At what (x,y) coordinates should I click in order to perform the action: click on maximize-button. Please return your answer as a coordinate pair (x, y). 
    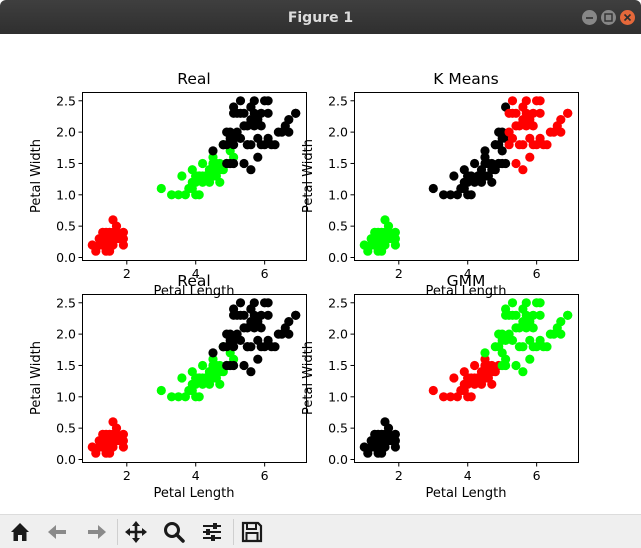
    Looking at the image, I should click on (608, 17).